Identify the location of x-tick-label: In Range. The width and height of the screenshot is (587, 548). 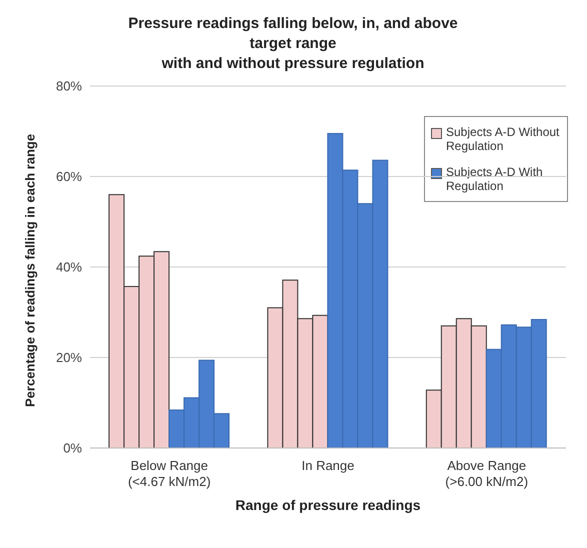
(328, 465).